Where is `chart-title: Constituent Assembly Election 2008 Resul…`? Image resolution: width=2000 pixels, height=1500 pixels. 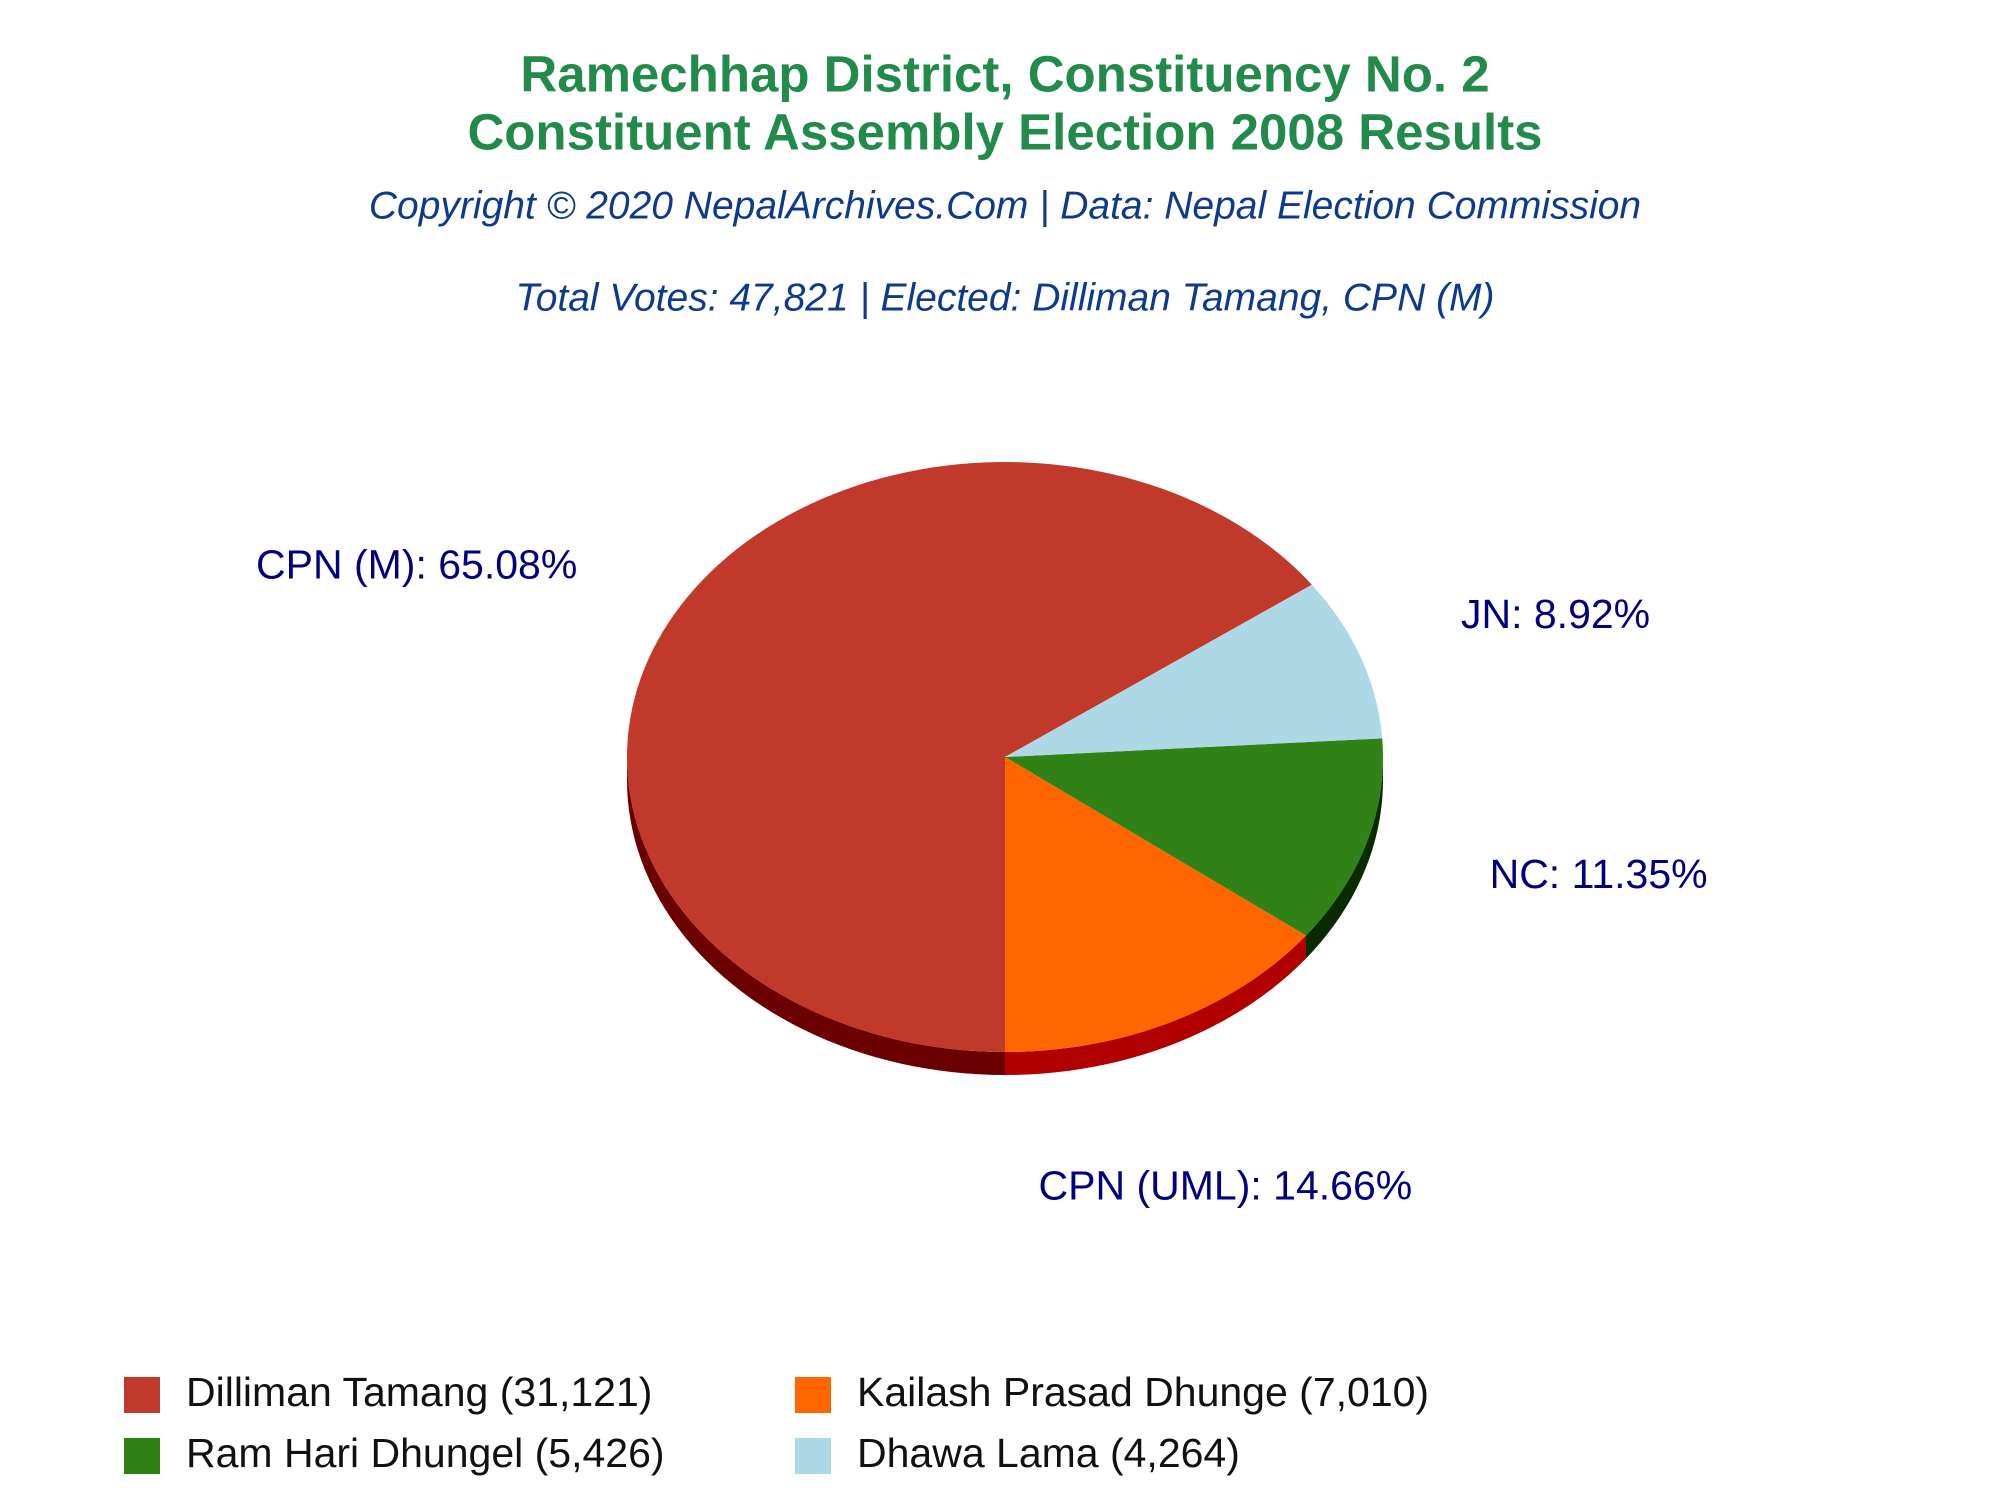
chart-title: Constituent Assembly Election 2008 Resul… is located at coordinates (1004, 131).